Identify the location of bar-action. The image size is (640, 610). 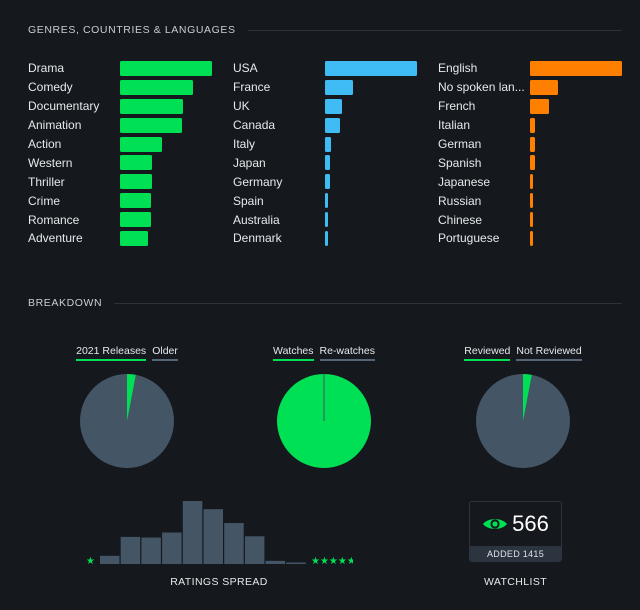
(141, 144).